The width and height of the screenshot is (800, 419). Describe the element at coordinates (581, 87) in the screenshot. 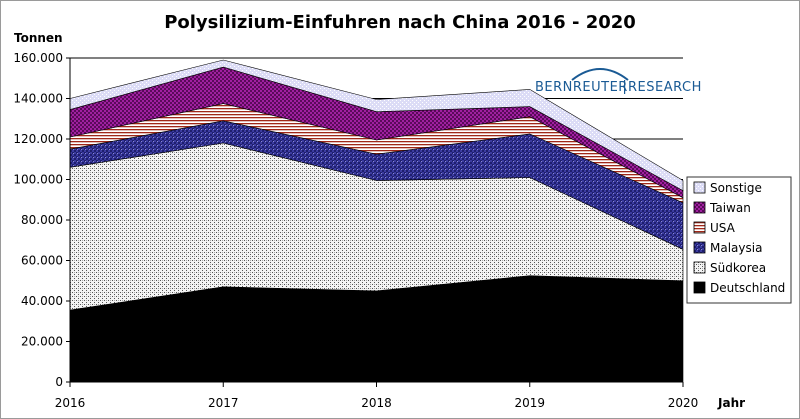

I see `logo-text-bernreuter: BERNREUTER` at that location.